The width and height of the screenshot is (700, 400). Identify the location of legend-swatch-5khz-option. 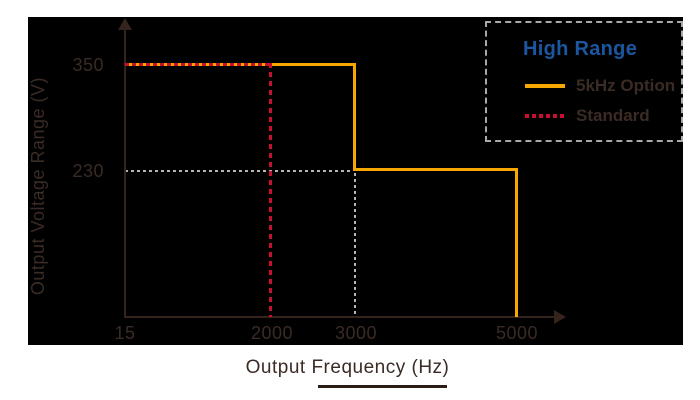
(545, 86).